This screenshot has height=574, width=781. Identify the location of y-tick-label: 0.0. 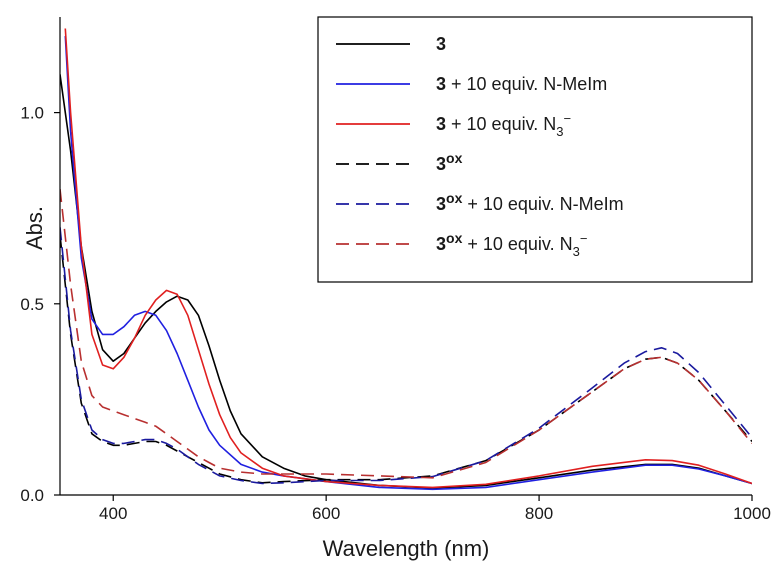
(32, 495).